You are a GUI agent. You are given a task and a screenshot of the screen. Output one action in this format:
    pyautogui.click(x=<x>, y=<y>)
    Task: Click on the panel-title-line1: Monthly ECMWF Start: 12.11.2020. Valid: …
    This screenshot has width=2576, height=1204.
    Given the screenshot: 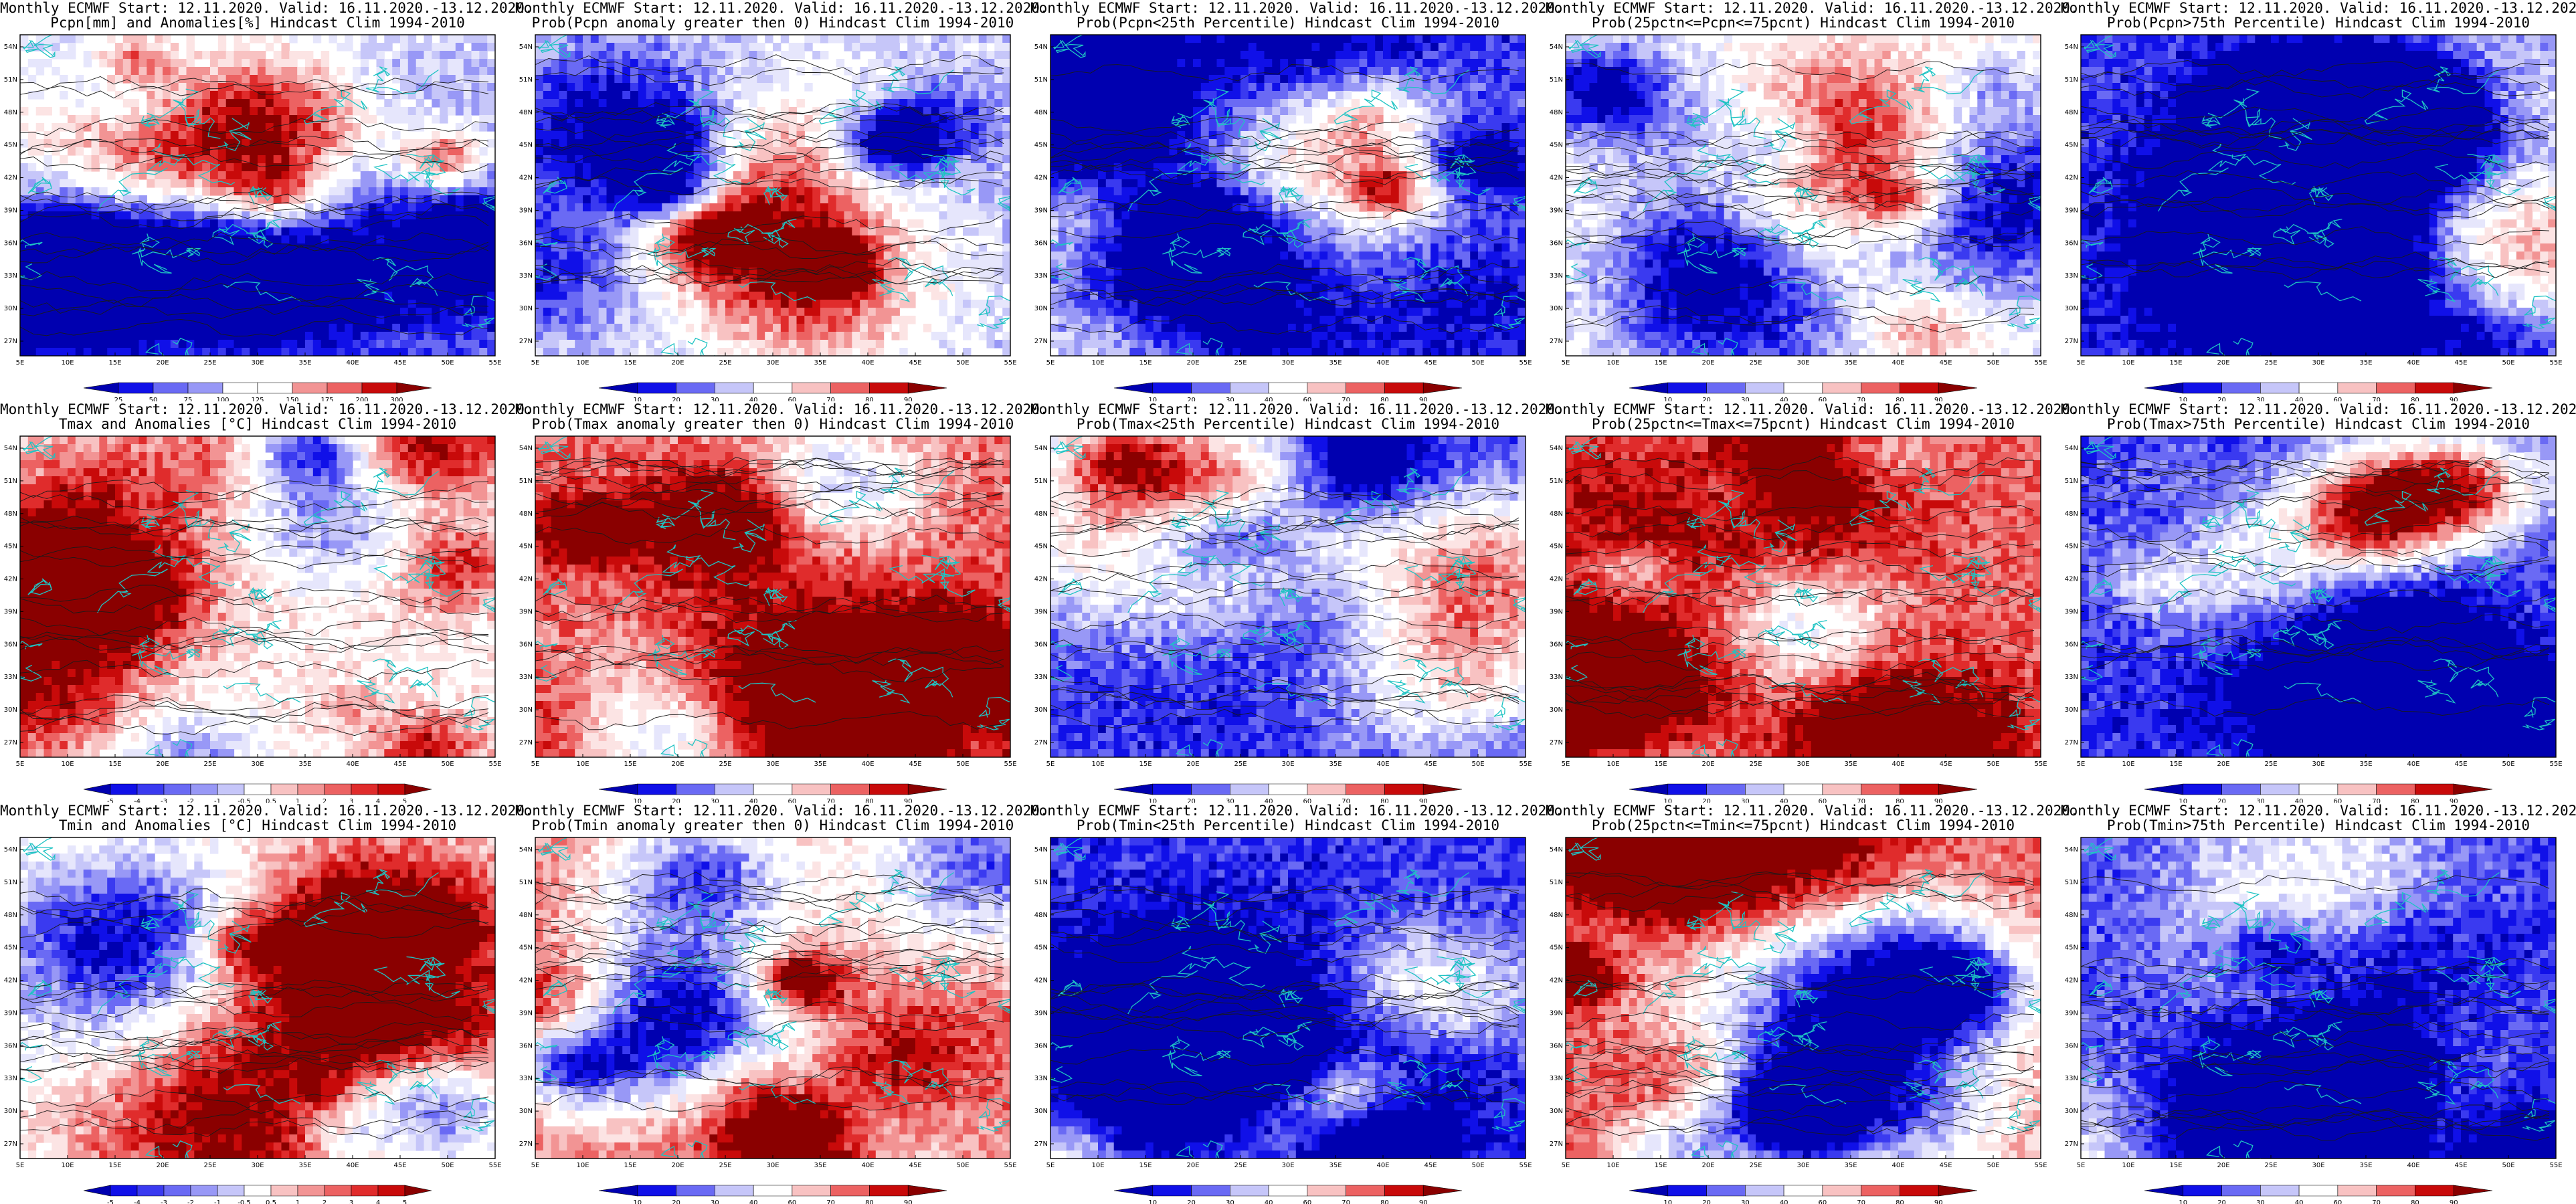 What is the action you would take?
    pyautogui.click(x=266, y=811)
    